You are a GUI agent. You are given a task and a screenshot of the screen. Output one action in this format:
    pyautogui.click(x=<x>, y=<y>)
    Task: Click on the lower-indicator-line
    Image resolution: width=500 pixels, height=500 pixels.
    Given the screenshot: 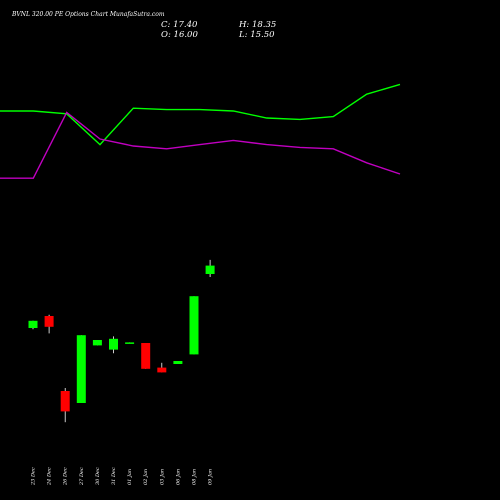 What is the action you would take?
    pyautogui.click(x=200, y=145)
    